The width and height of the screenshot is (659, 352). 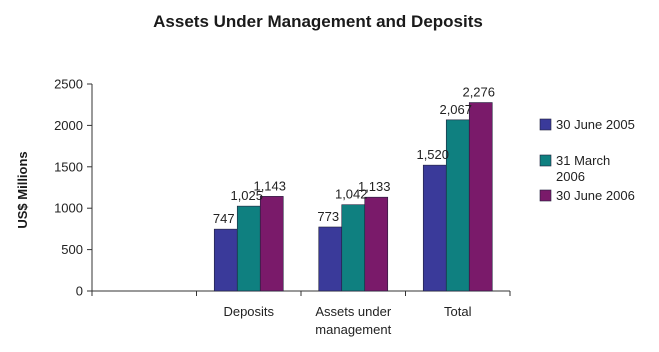 I want to click on y-tick-label: 1000, so click(x=68, y=208).